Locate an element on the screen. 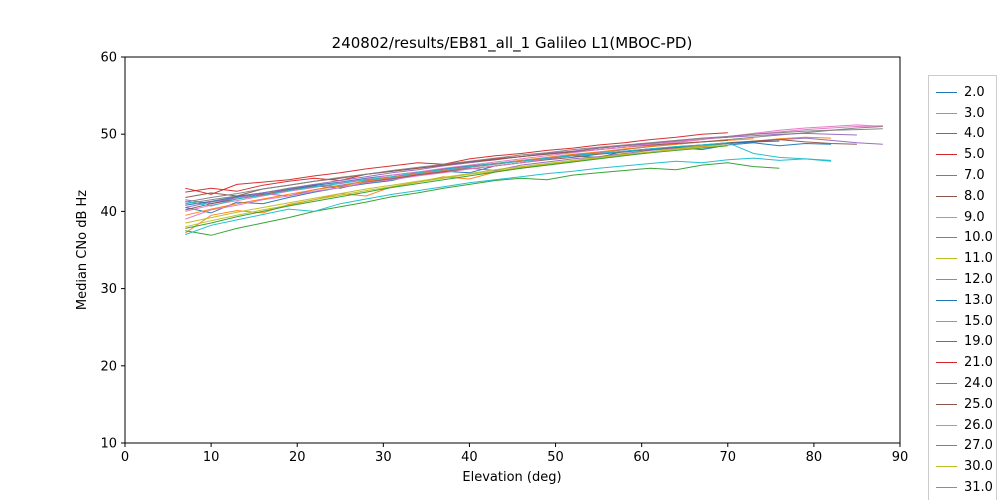 The width and height of the screenshot is (1000, 500). legend-item: 4.0 is located at coordinates (966, 134).